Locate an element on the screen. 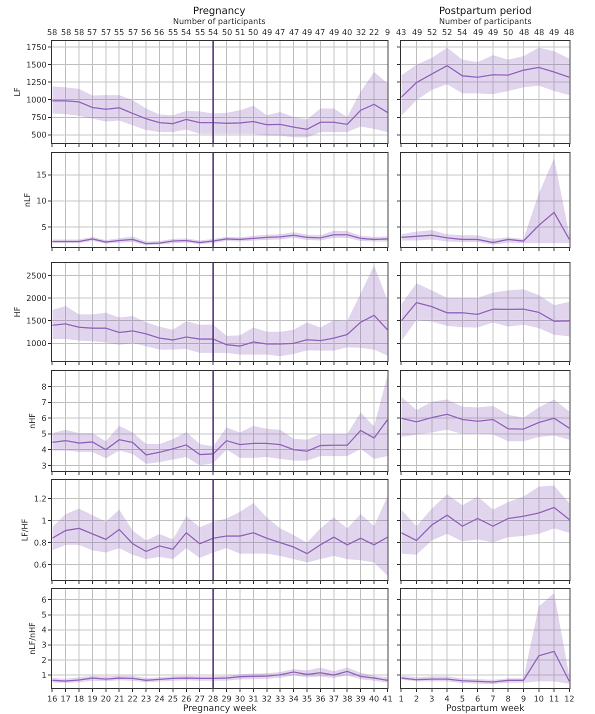 This screenshot has width=595, height=714. x-tick-label: 32 is located at coordinates (267, 699).